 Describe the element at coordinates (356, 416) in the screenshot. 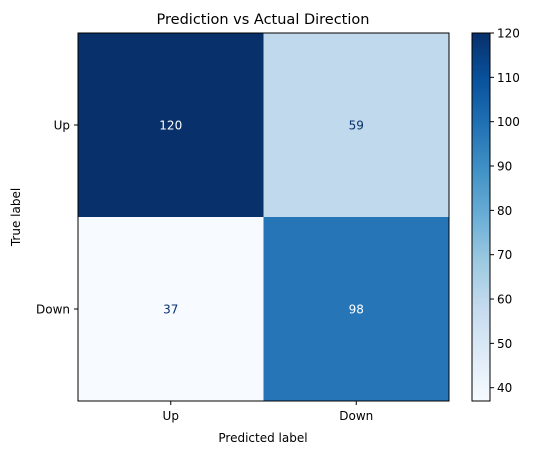

I see `x-tick-label: Down` at that location.